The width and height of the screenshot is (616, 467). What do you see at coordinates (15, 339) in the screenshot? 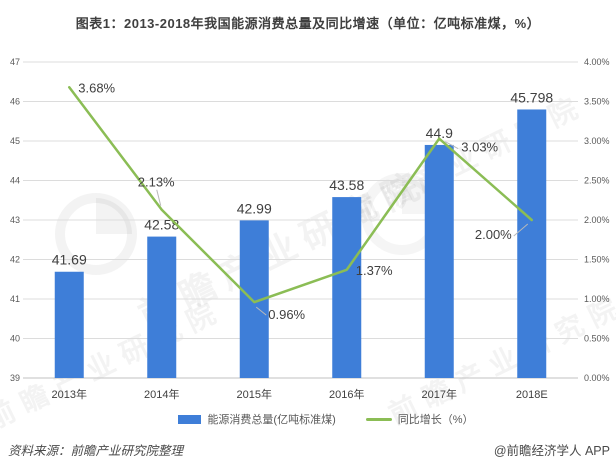
I see `y-axis-left-tick: 40` at bounding box center [15, 339].